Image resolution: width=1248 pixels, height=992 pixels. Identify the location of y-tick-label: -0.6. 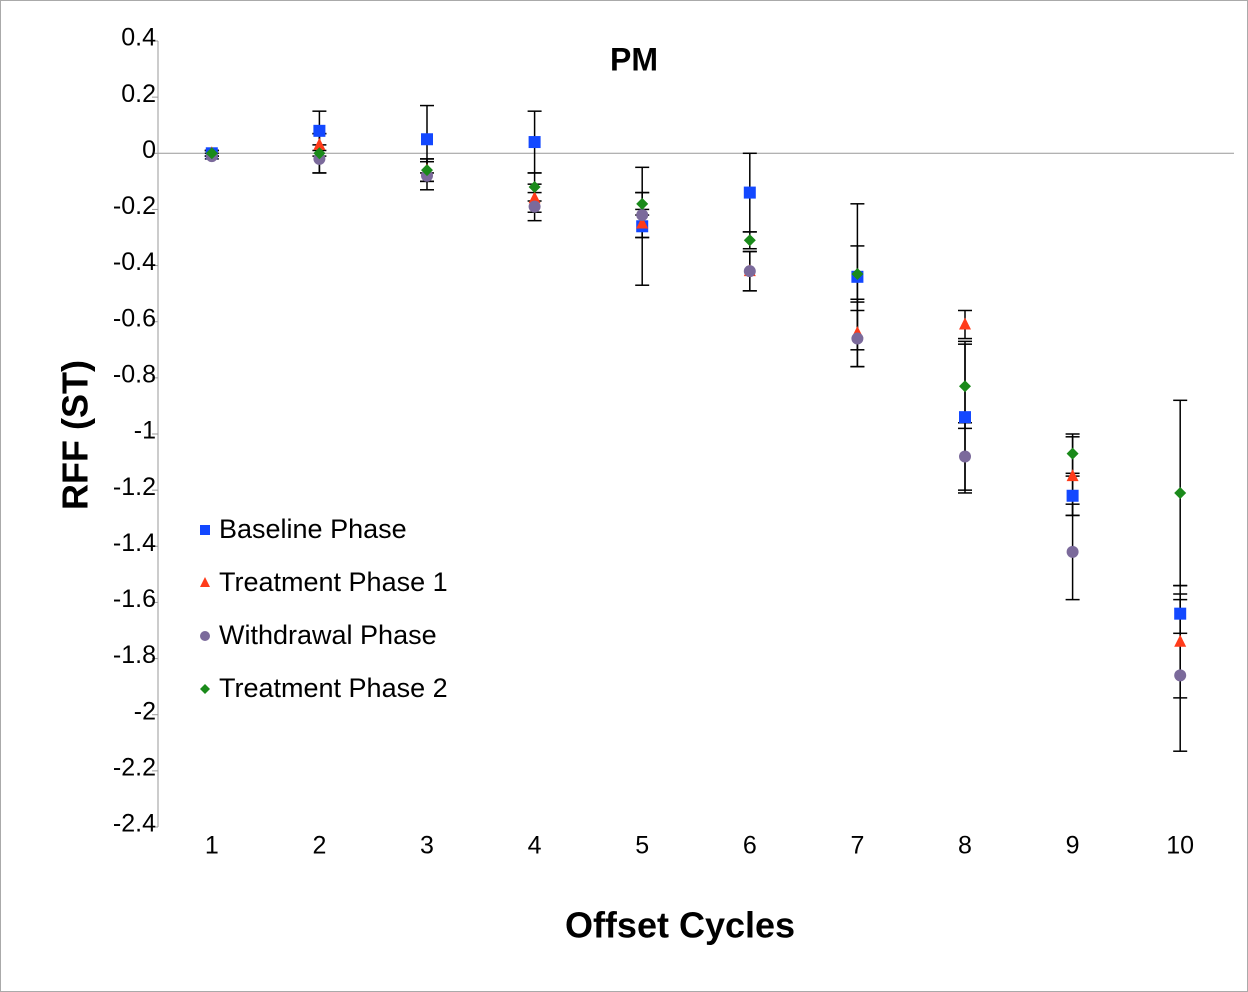
(134, 318).